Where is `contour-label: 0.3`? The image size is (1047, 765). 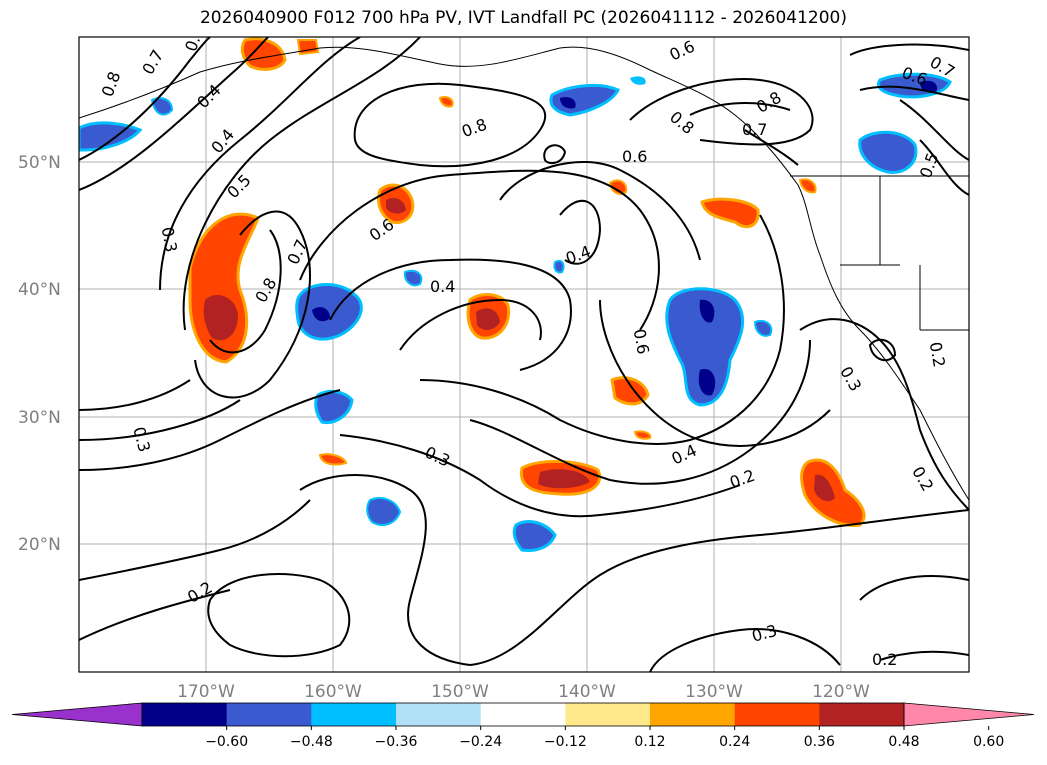 contour-label: 0.3 is located at coordinates (169, 239).